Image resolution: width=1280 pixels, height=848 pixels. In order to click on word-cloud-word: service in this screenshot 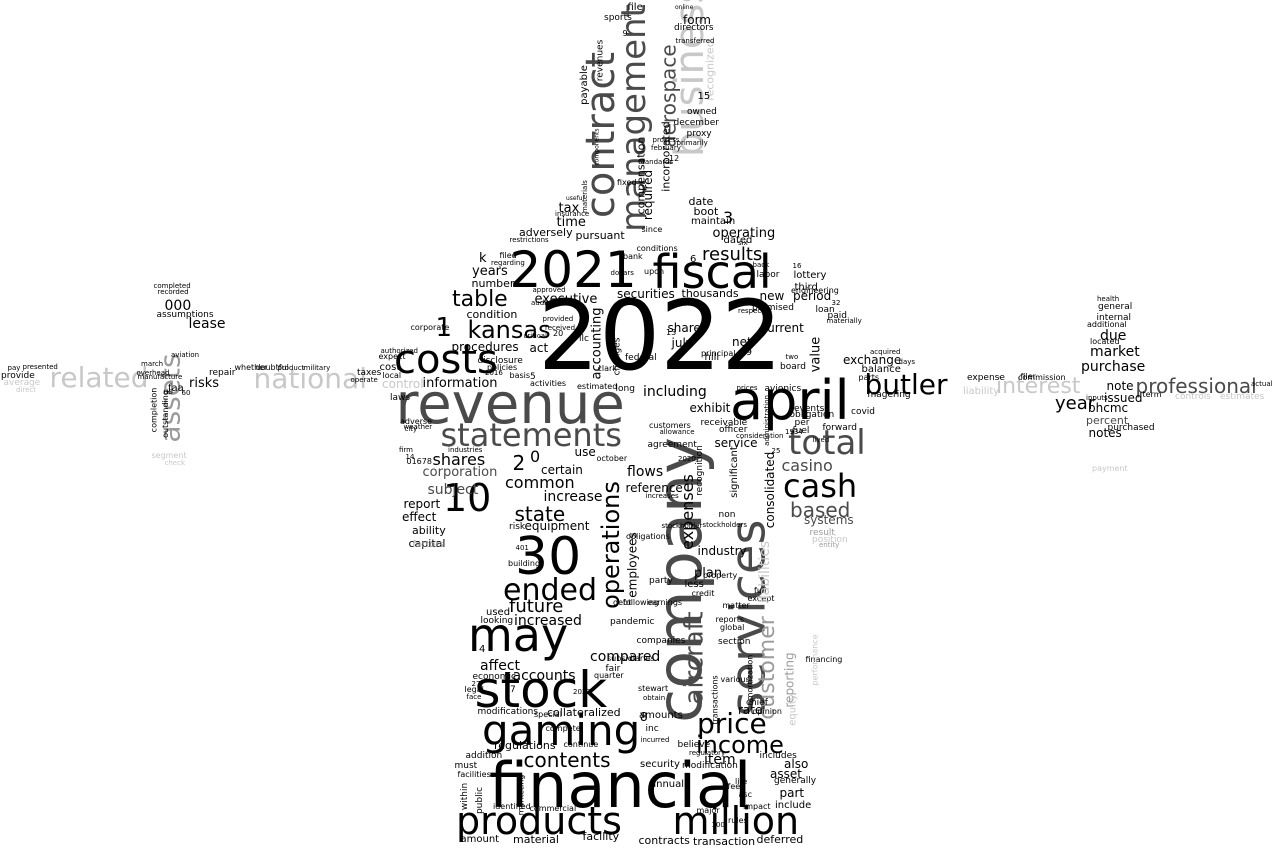, I will do `click(736, 443)`.